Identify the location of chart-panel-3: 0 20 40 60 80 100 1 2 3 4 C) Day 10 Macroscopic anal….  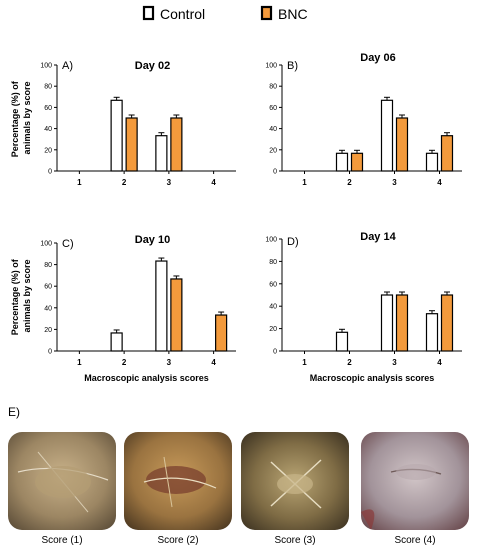
(138, 308).